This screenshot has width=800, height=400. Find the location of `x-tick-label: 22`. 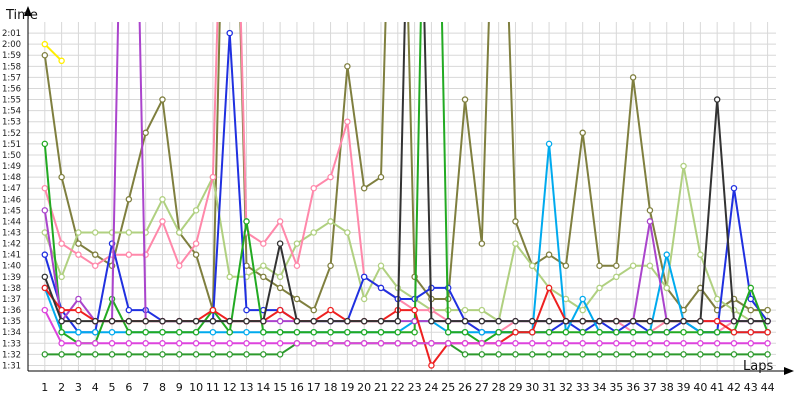

x-tick-label: 22 is located at coordinates (398, 387).